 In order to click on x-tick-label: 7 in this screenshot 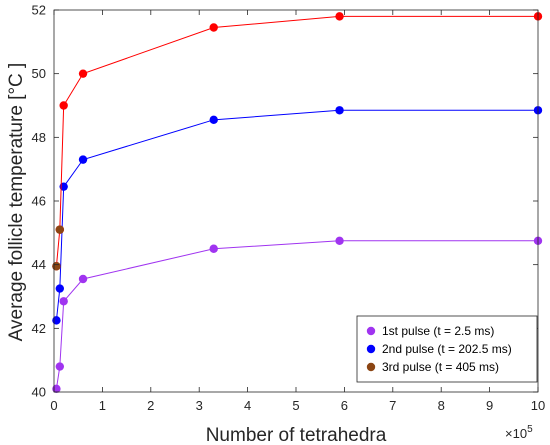, I will do `click(392, 405)`.